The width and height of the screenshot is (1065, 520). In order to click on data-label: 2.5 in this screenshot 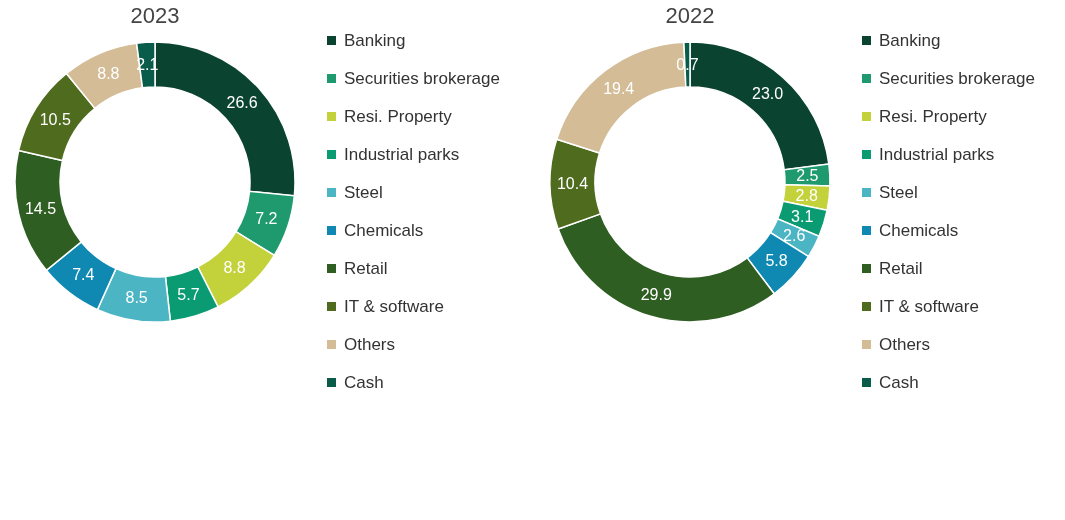, I will do `click(807, 176)`.